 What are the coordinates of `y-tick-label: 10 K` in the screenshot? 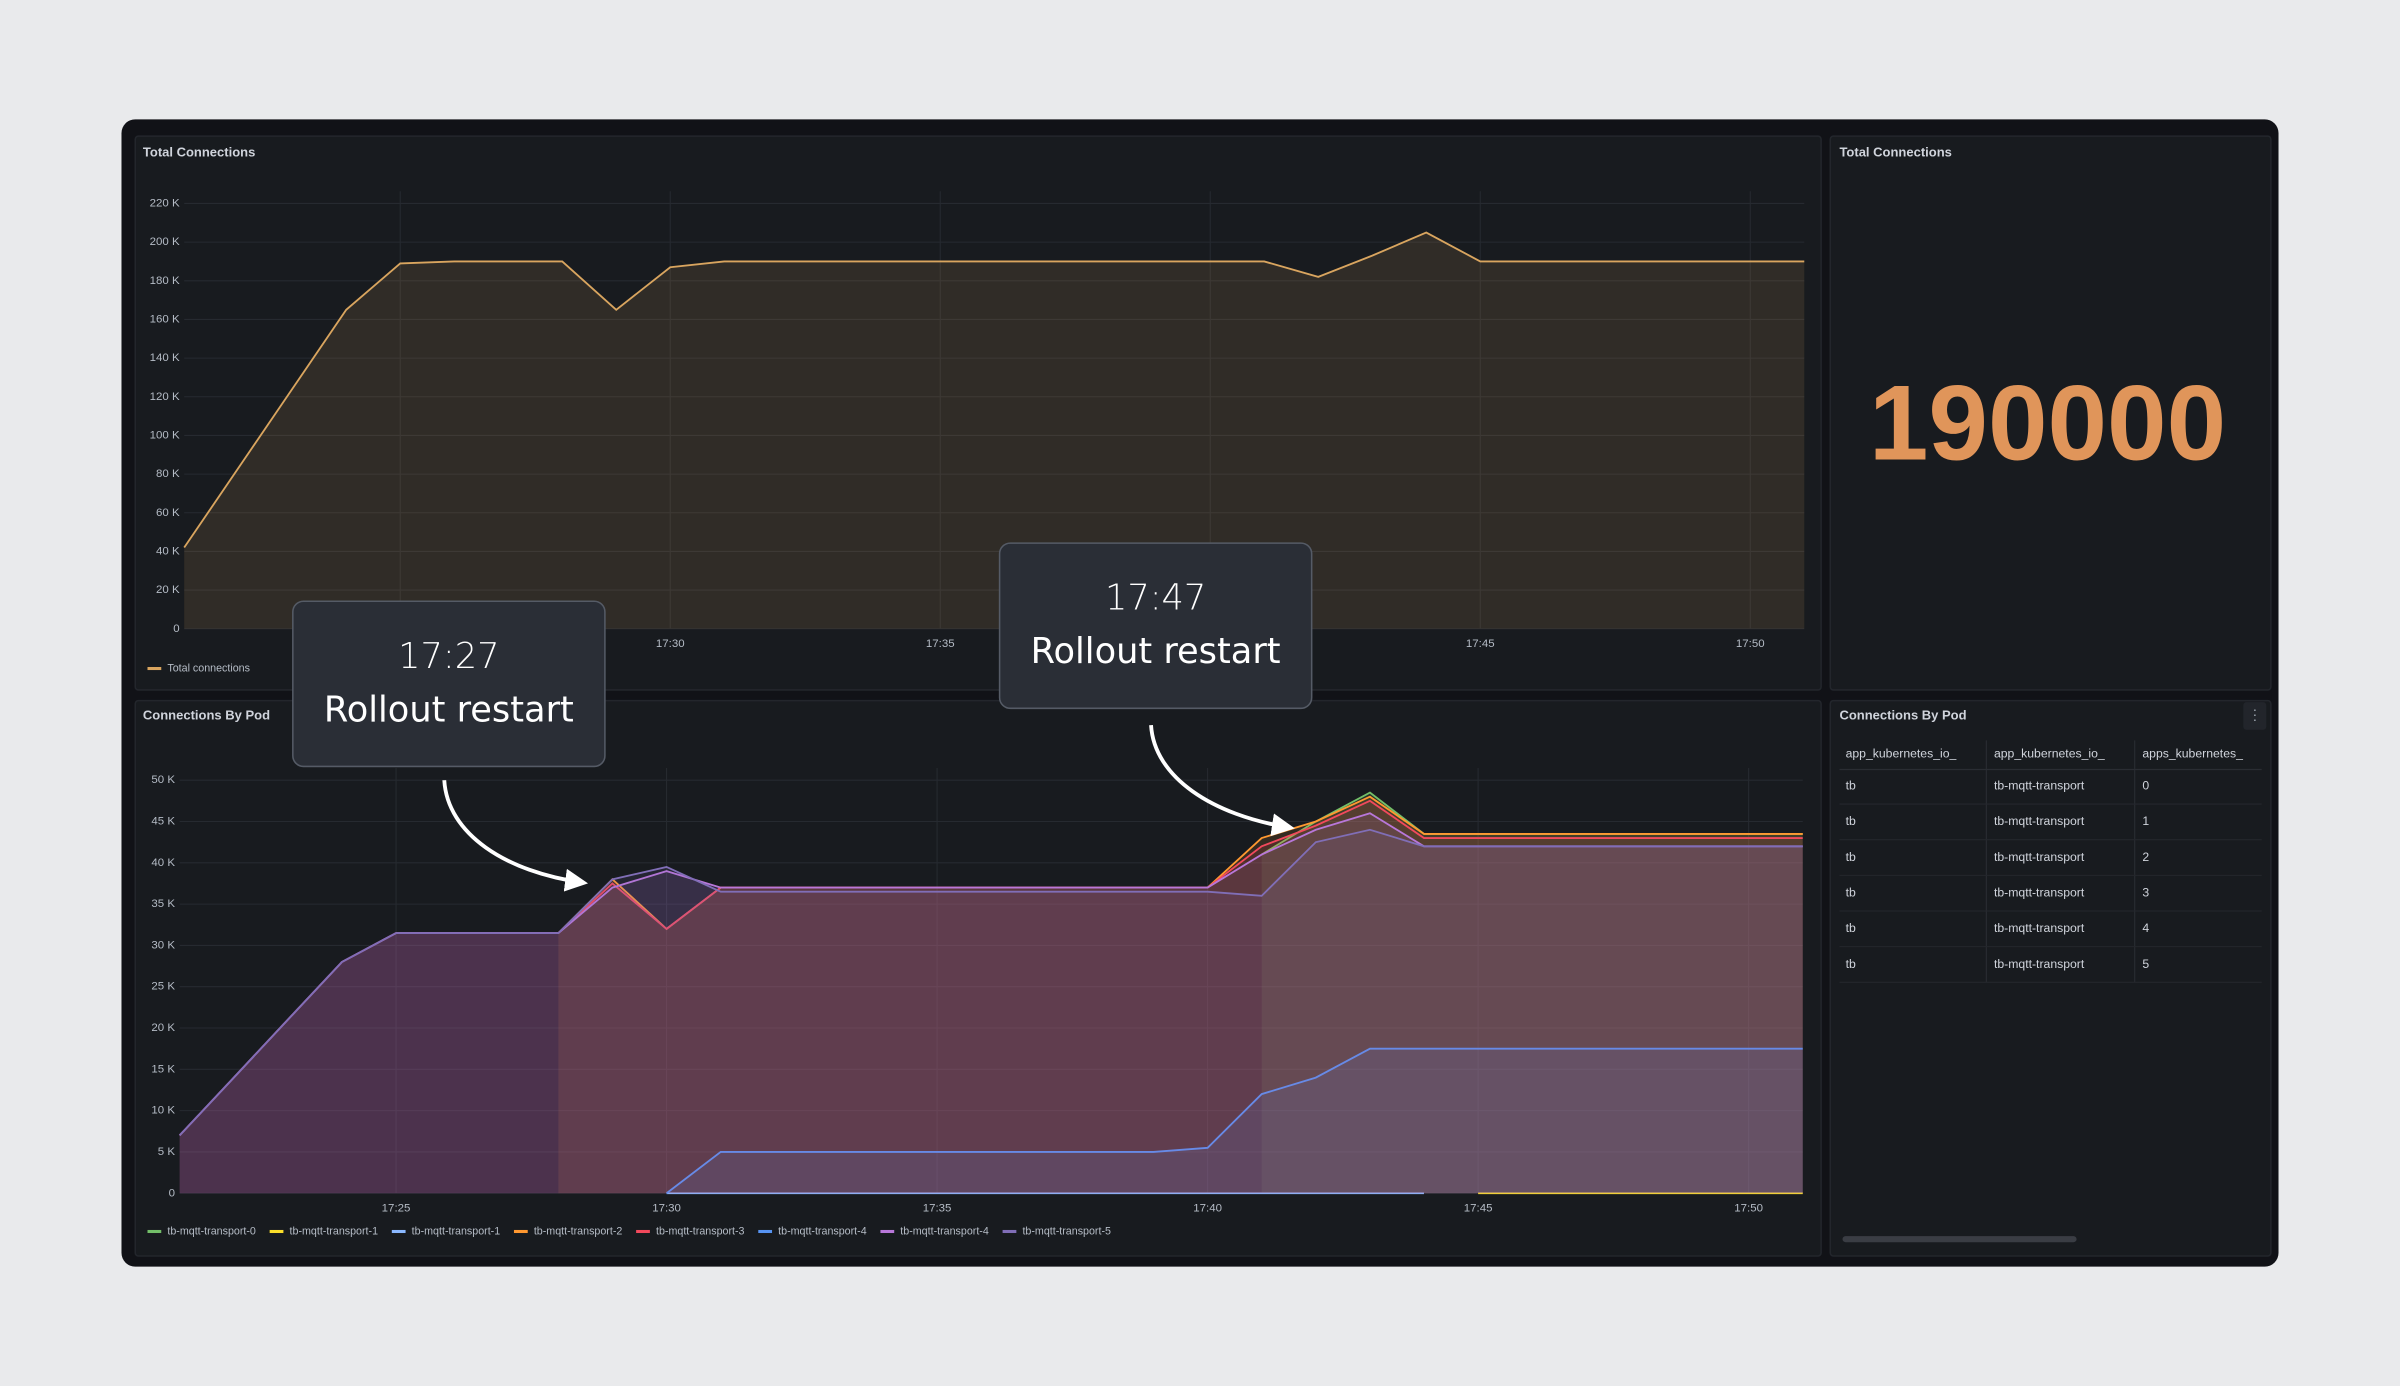 It's located at (163, 1111).